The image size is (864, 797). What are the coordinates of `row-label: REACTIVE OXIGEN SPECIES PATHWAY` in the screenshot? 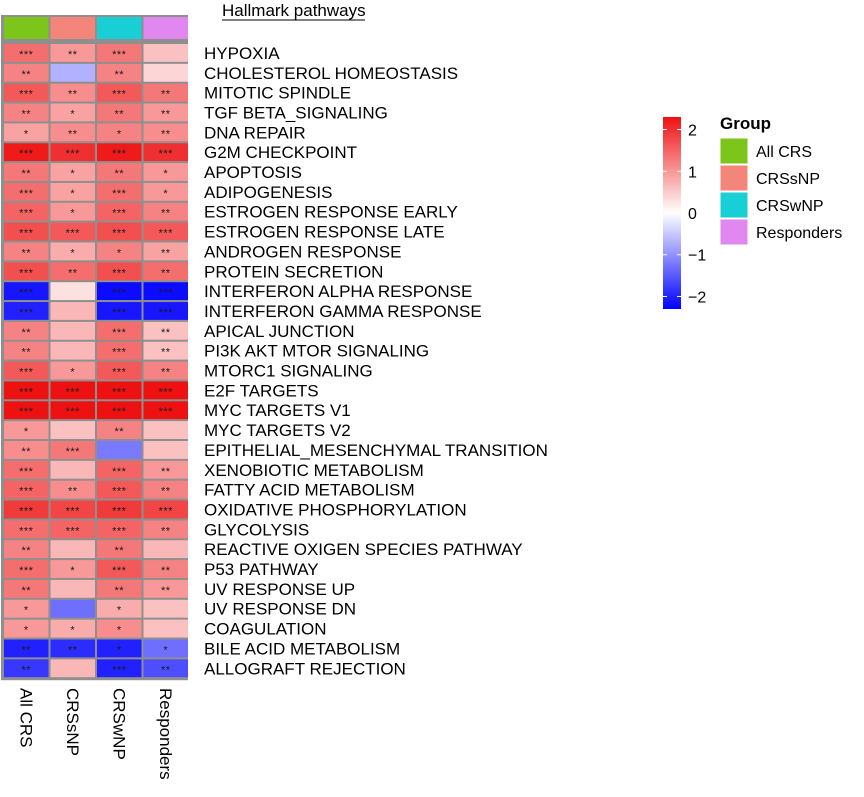 It's located at (363, 549).